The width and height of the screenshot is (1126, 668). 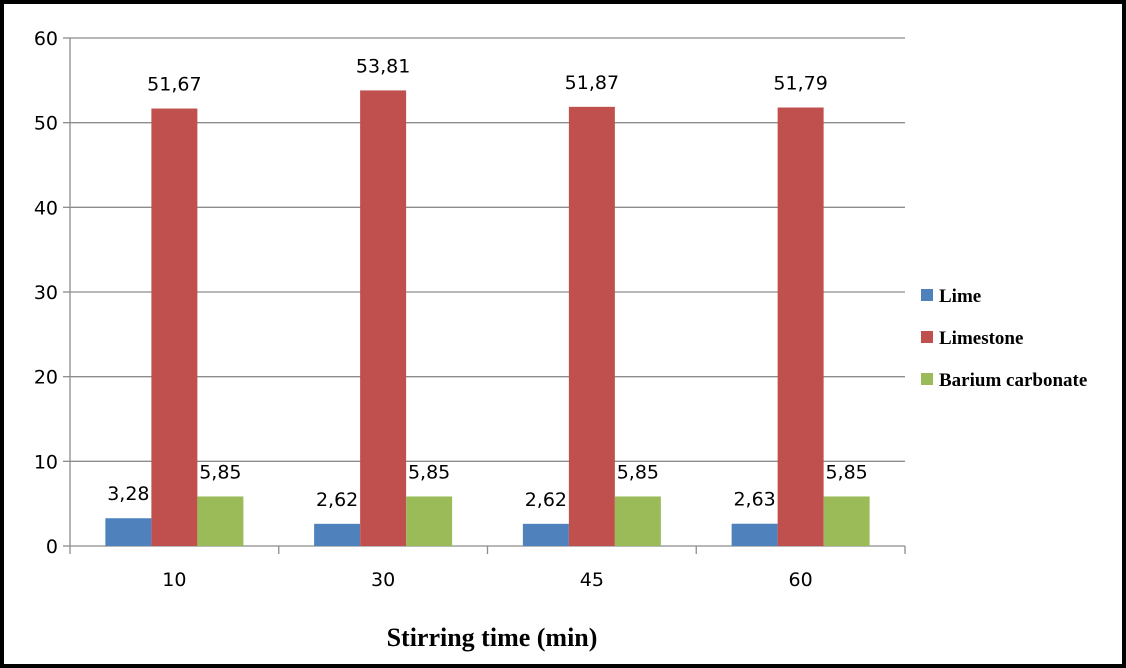 I want to click on x-axis-title: Stirring time (min), so click(x=492, y=637).